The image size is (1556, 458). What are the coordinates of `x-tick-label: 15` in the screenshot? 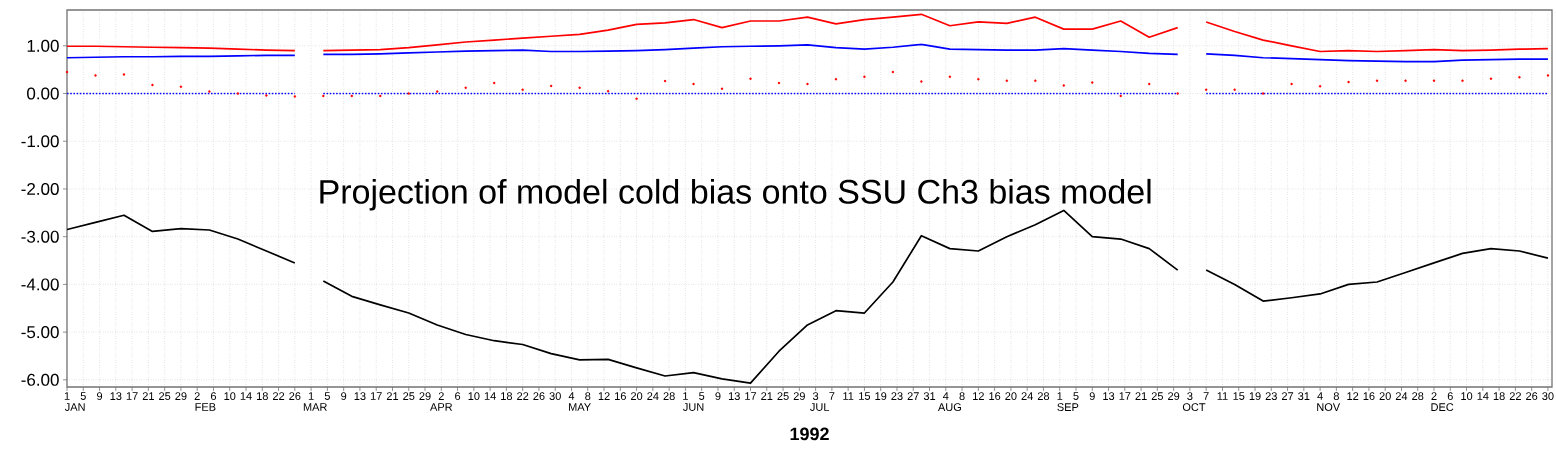 It's located at (1239, 396).